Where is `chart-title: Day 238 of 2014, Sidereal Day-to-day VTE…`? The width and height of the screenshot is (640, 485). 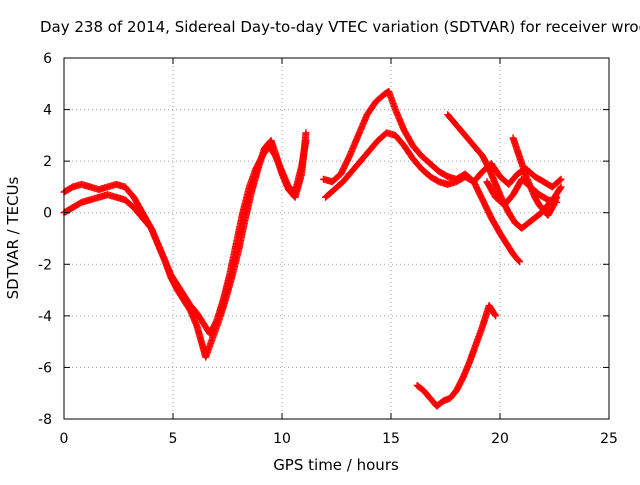 chart-title: Day 238 of 2014, Sidereal Day-to-day VTE… is located at coordinates (340, 27).